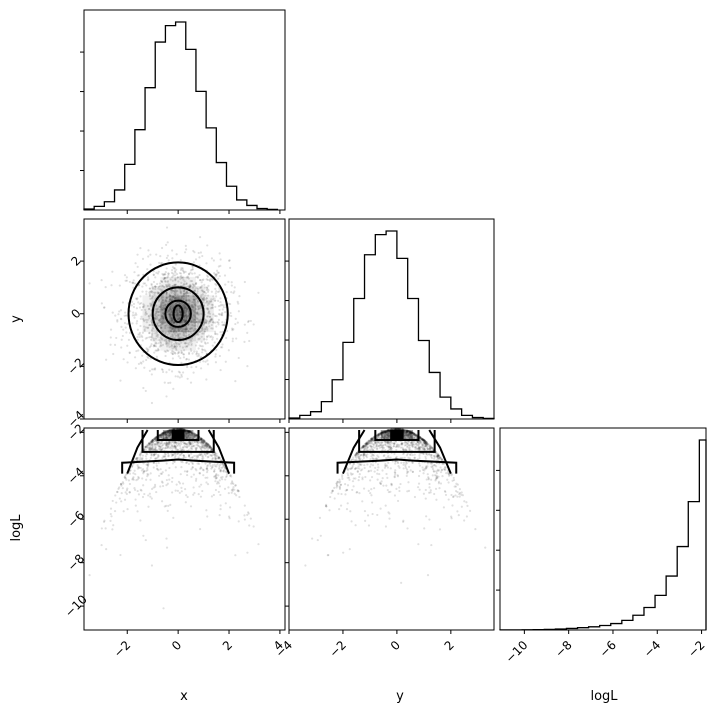 Image resolution: width=722 pixels, height=714 pixels. I want to click on y-axis-label-left: y, so click(16, 319).